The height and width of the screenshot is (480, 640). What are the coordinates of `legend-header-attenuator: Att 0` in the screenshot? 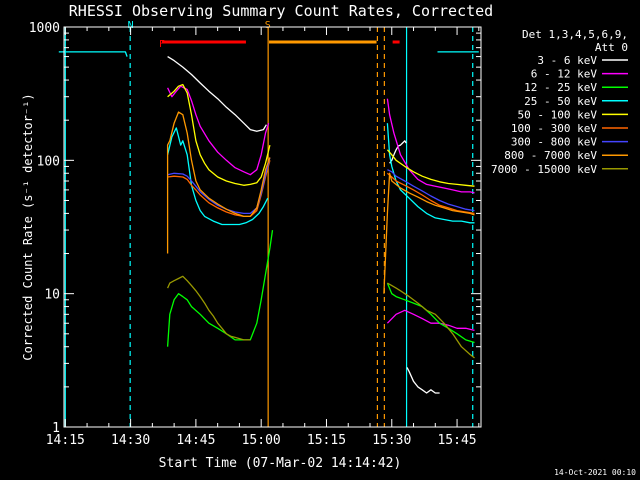 It's located at (611, 47).